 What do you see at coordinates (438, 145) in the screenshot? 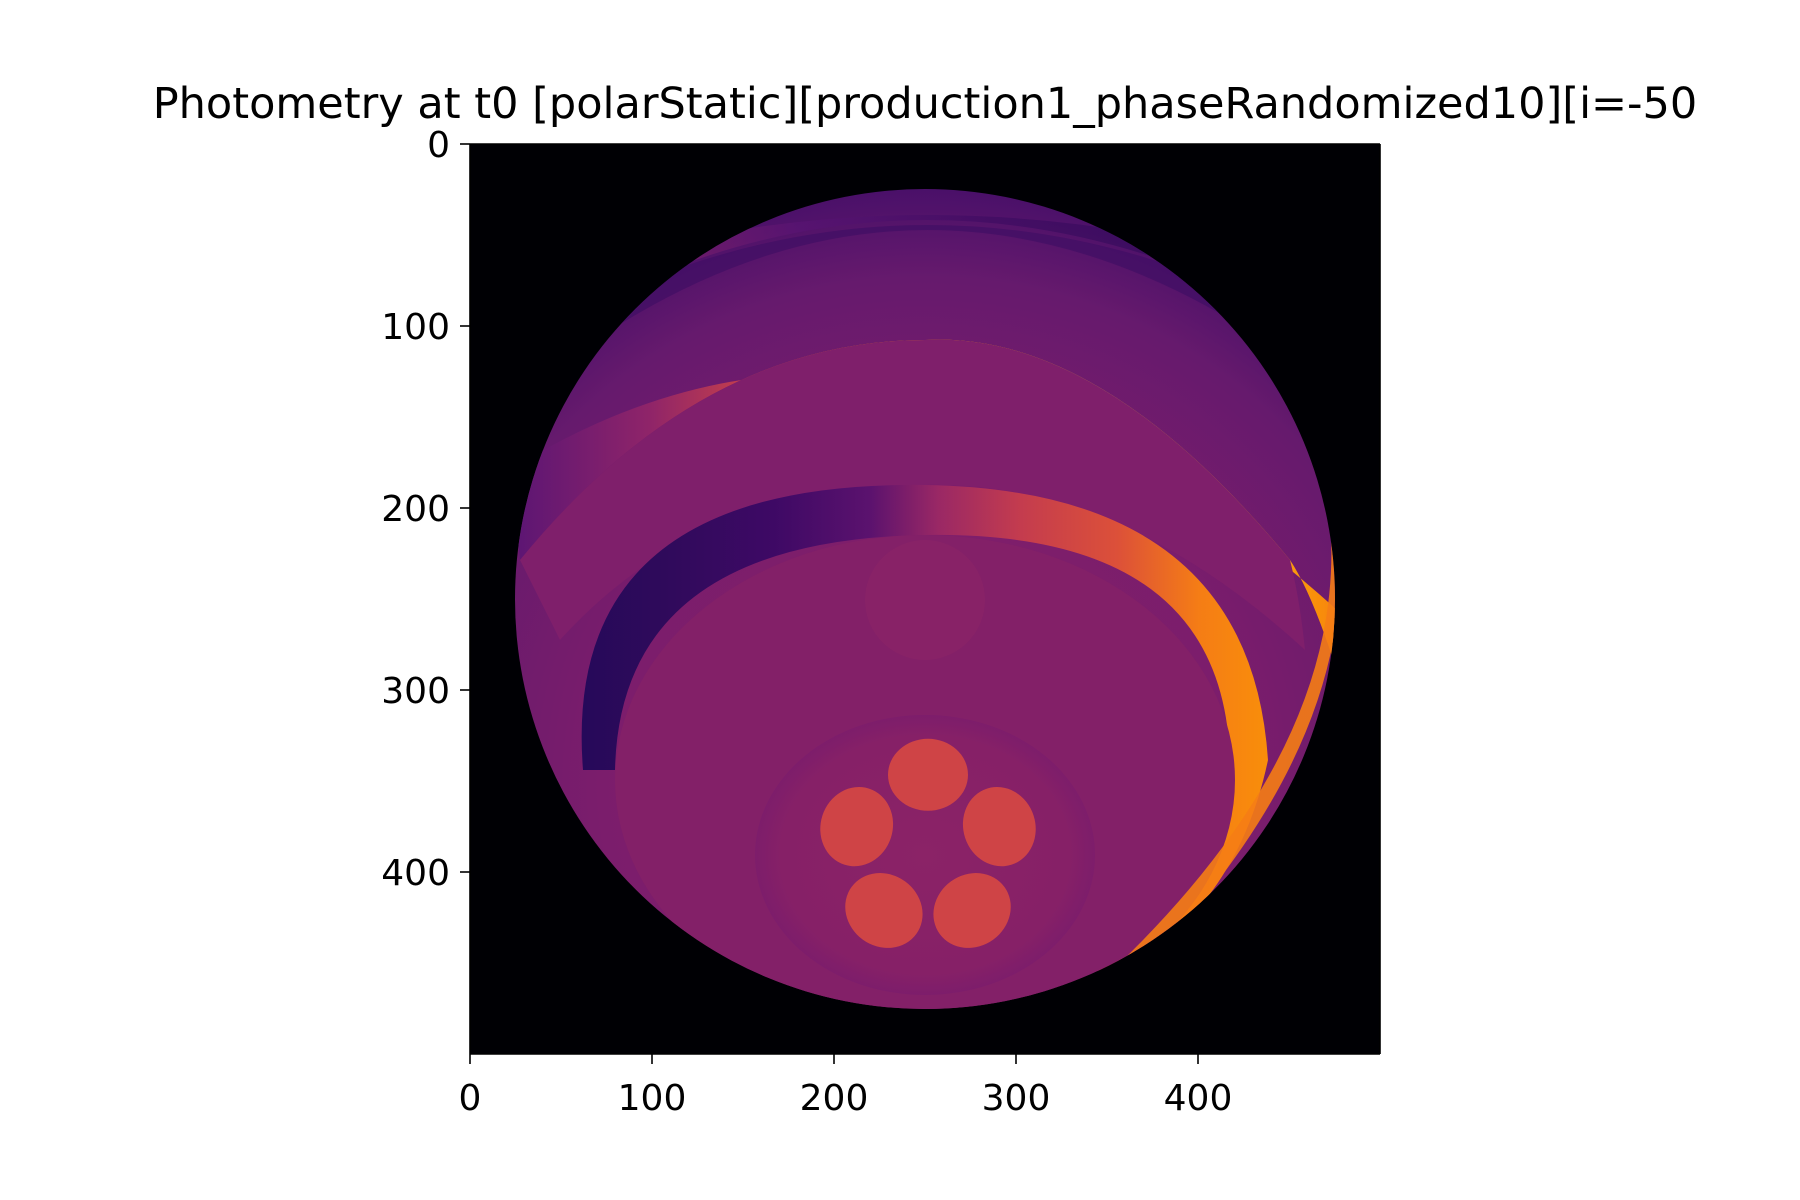
I see `y-tick-label: 0` at bounding box center [438, 145].